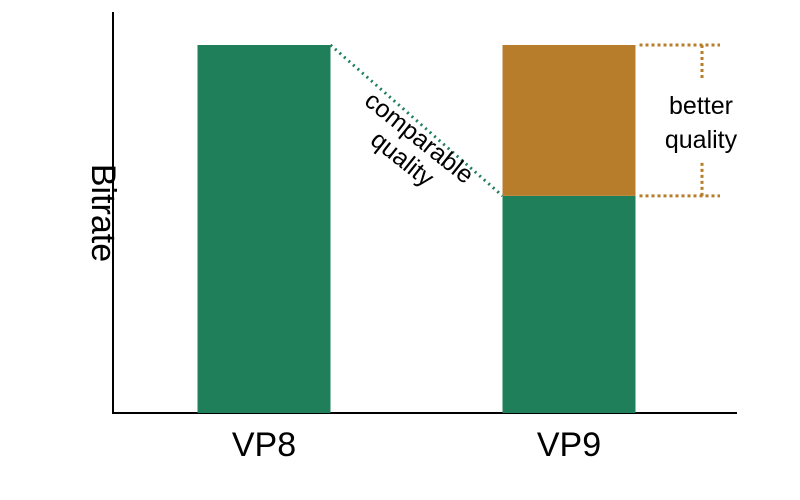 The width and height of the screenshot is (800, 500). Describe the element at coordinates (569, 445) in the screenshot. I see `x-tick-vp9: VP9` at that location.